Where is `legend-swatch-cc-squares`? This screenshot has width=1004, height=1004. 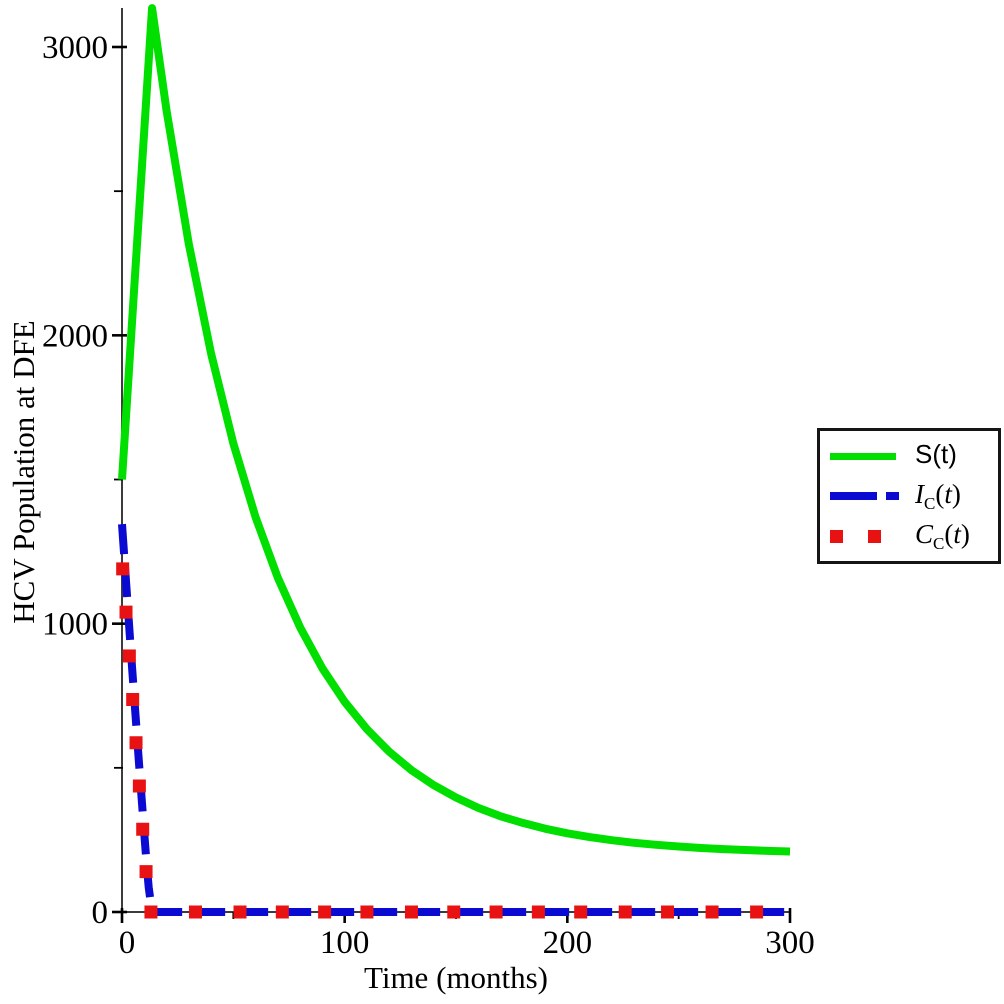 legend-swatch-cc-squares is located at coordinates (866, 536).